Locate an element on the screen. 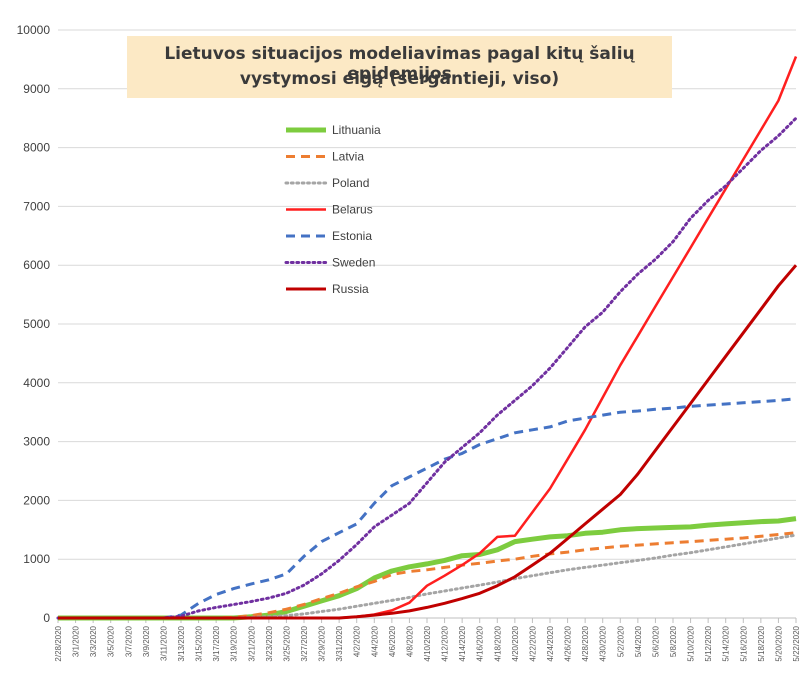  series-line-poland is located at coordinates (427, 576).